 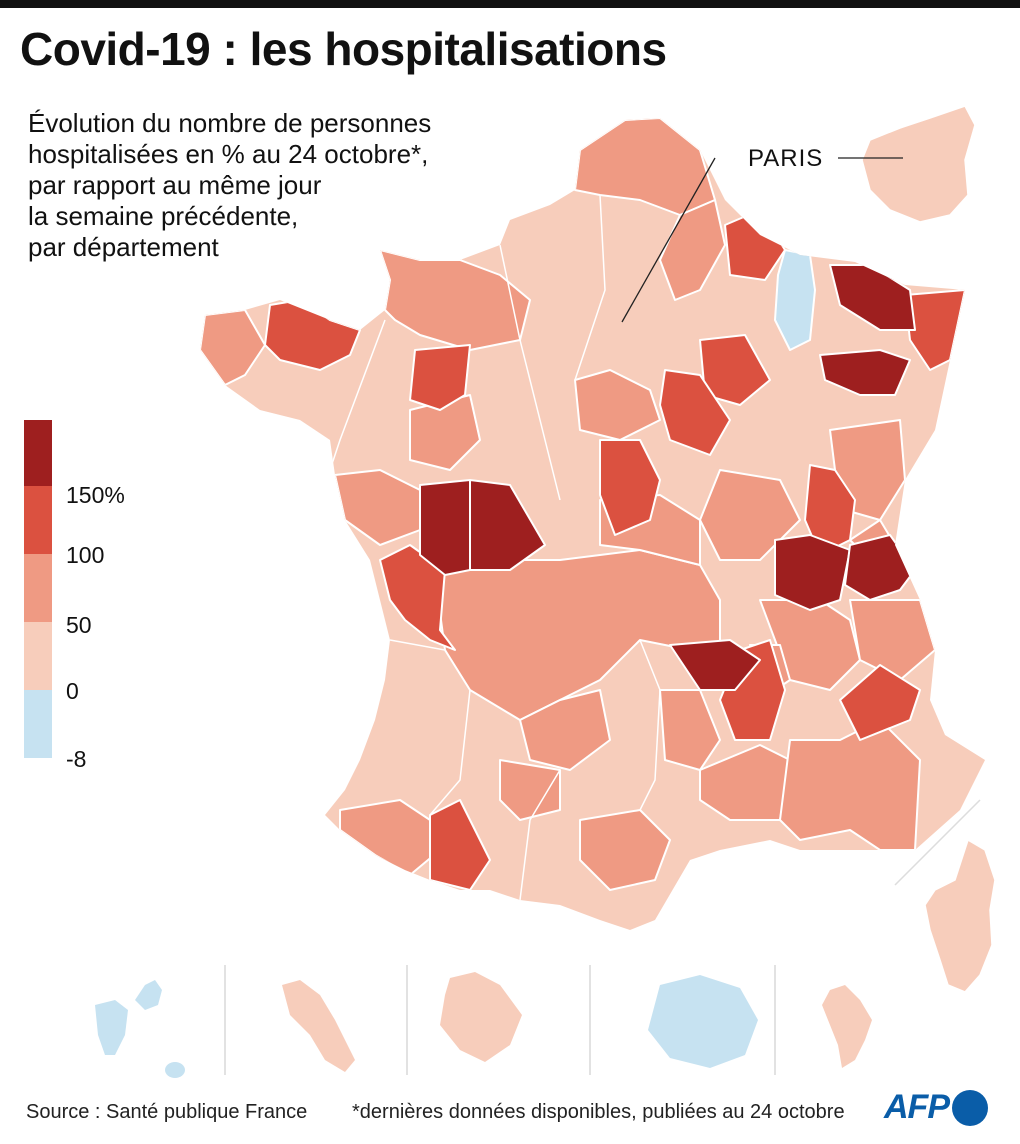 I want to click on paris-inset, so click(x=918, y=164).